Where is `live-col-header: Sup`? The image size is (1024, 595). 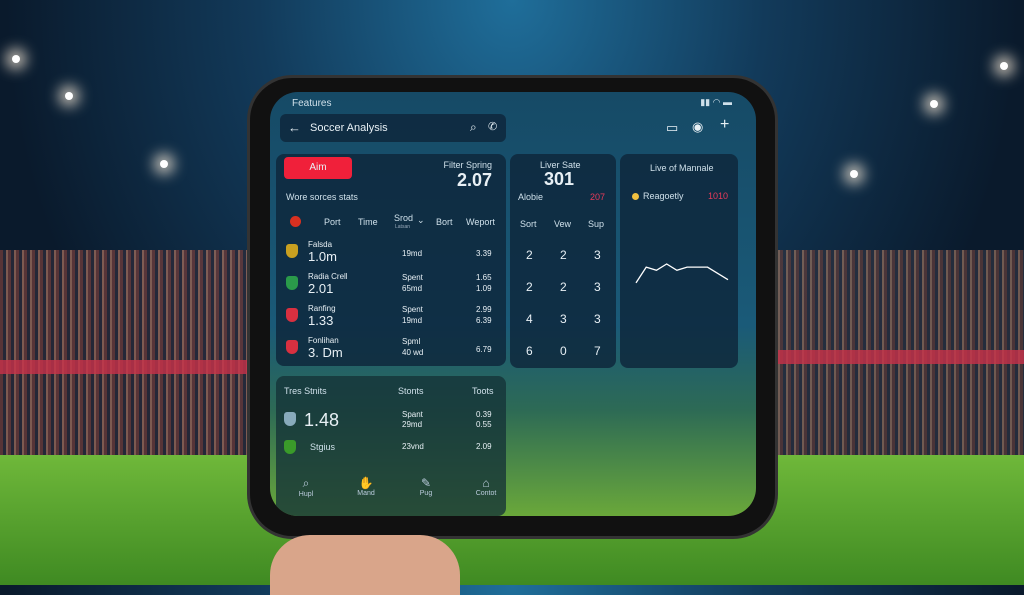 live-col-header: Sup is located at coordinates (596, 224).